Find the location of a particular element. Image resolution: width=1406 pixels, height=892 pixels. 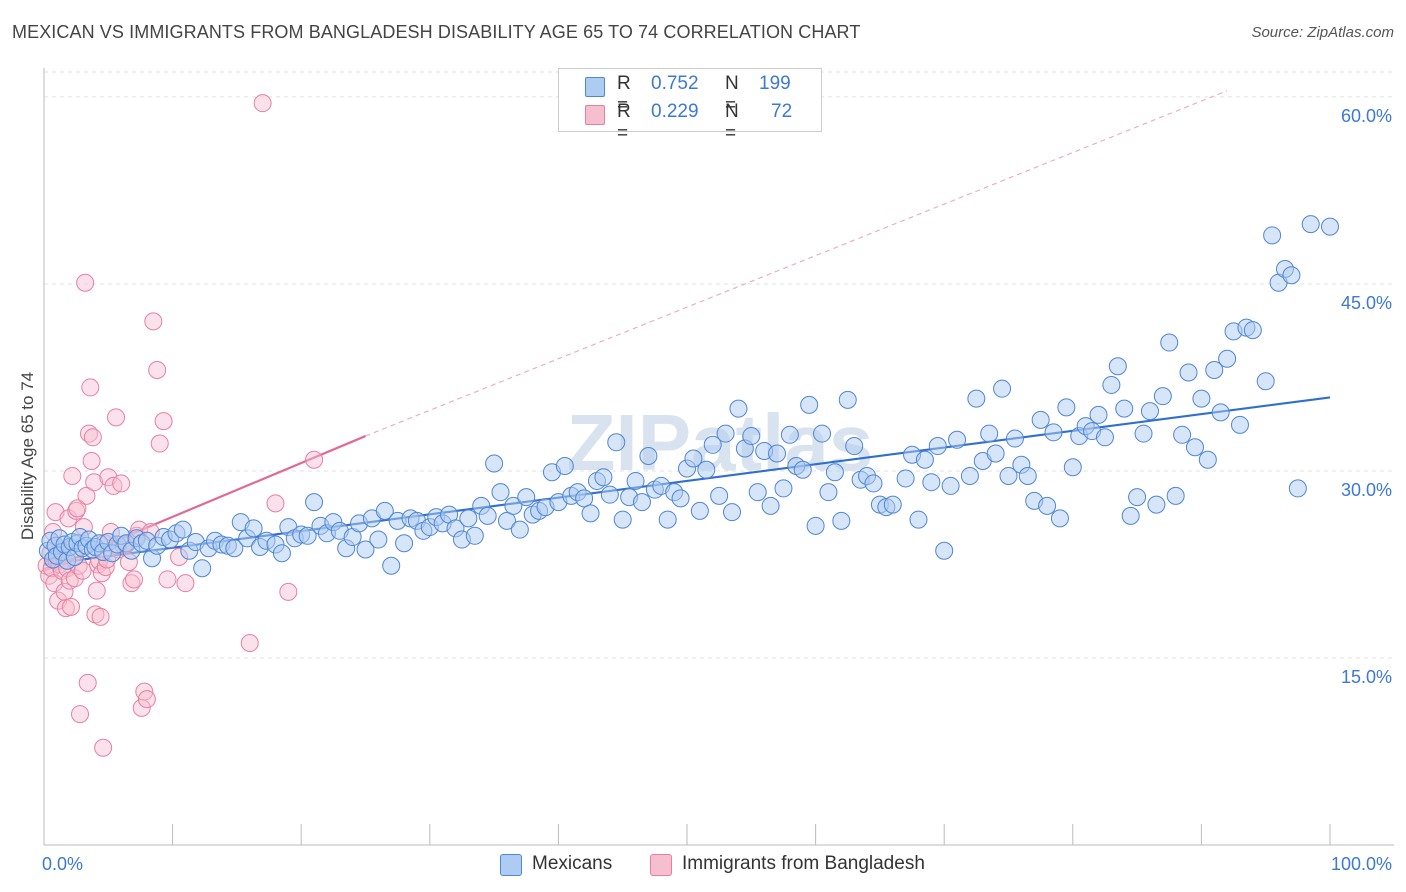

legend-r-value: 0.229 is located at coordinates (675, 111).